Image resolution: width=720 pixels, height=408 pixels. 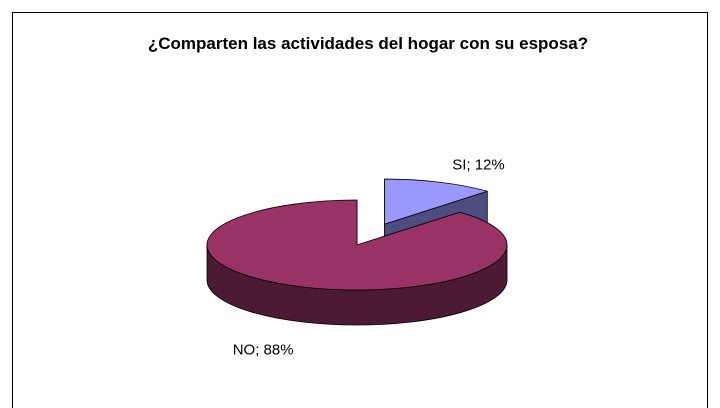 I want to click on data-label: SI; 12%, so click(x=478, y=164).